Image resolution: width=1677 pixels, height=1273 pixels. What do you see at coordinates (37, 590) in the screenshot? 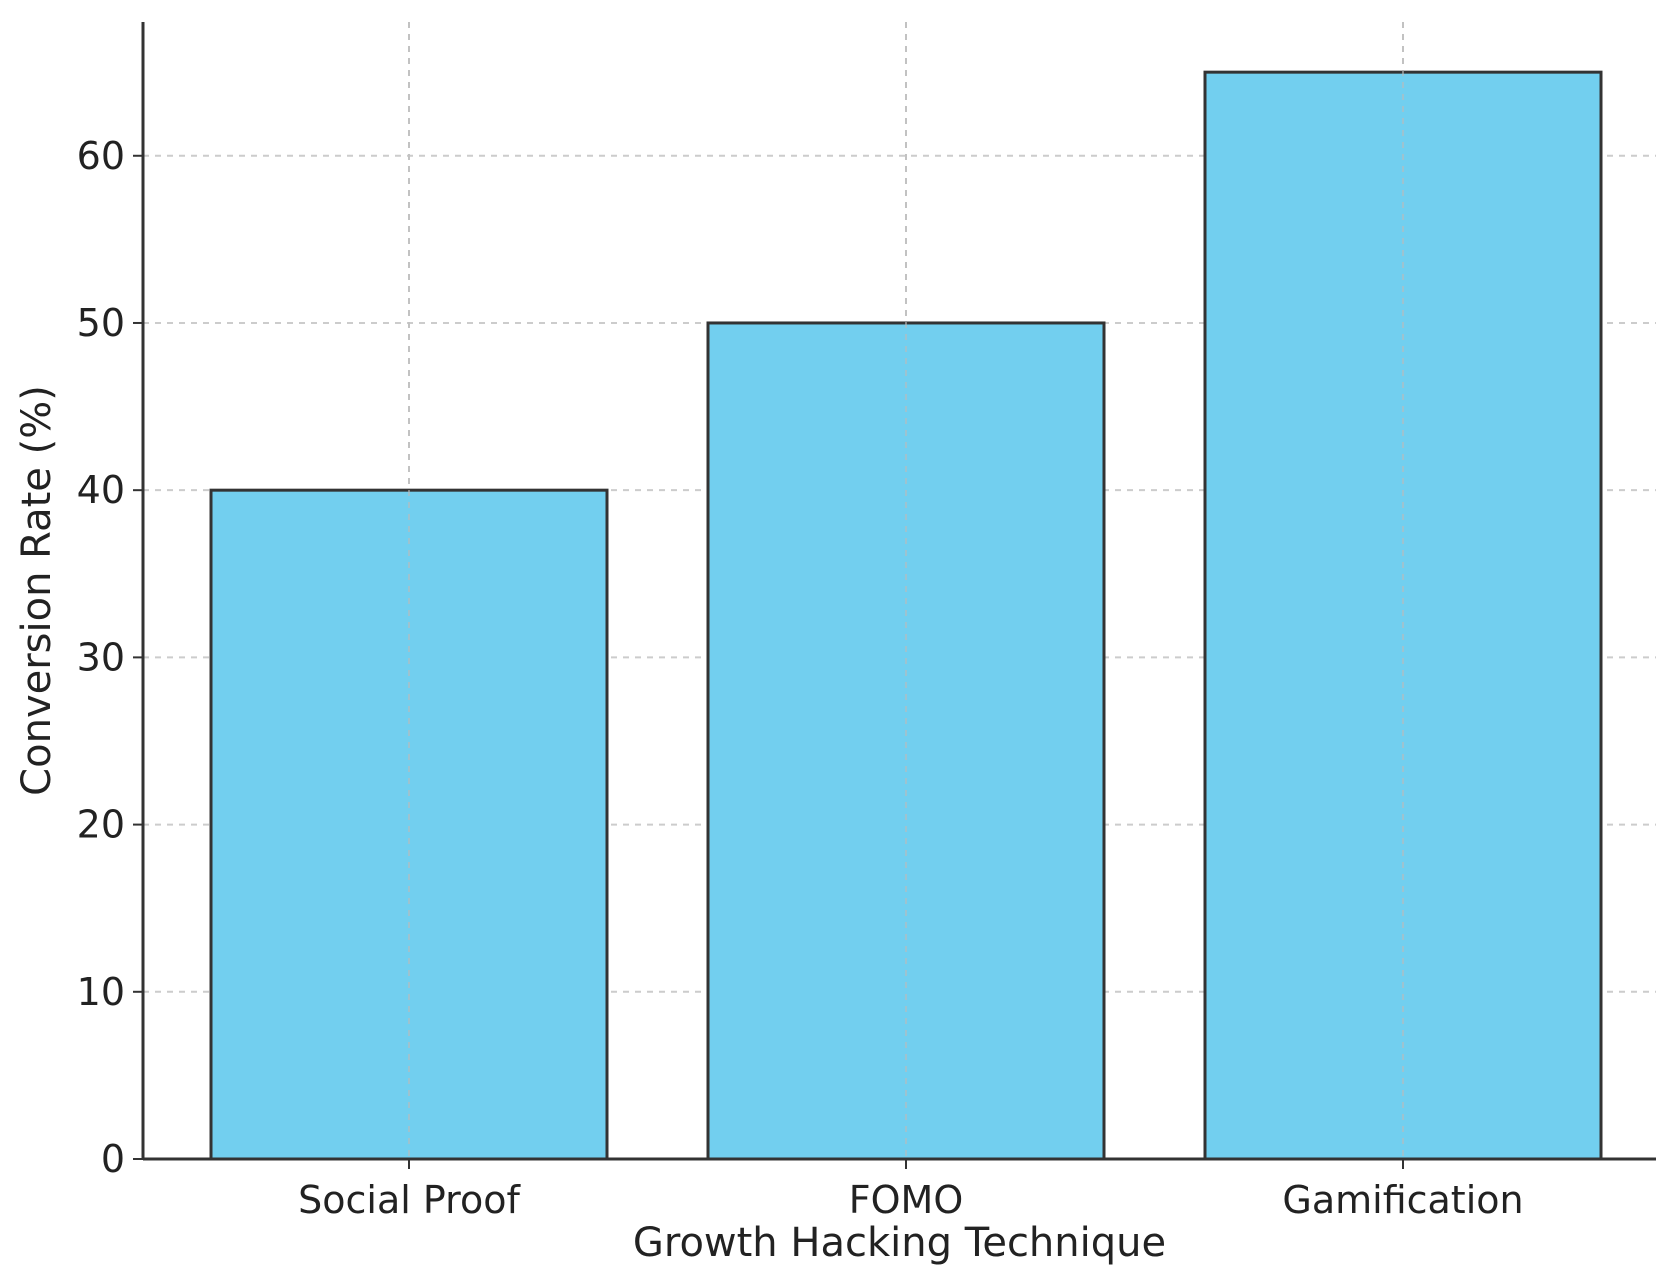
I see `y-axis-label: Conversion Rate (%)` at bounding box center [37, 590].